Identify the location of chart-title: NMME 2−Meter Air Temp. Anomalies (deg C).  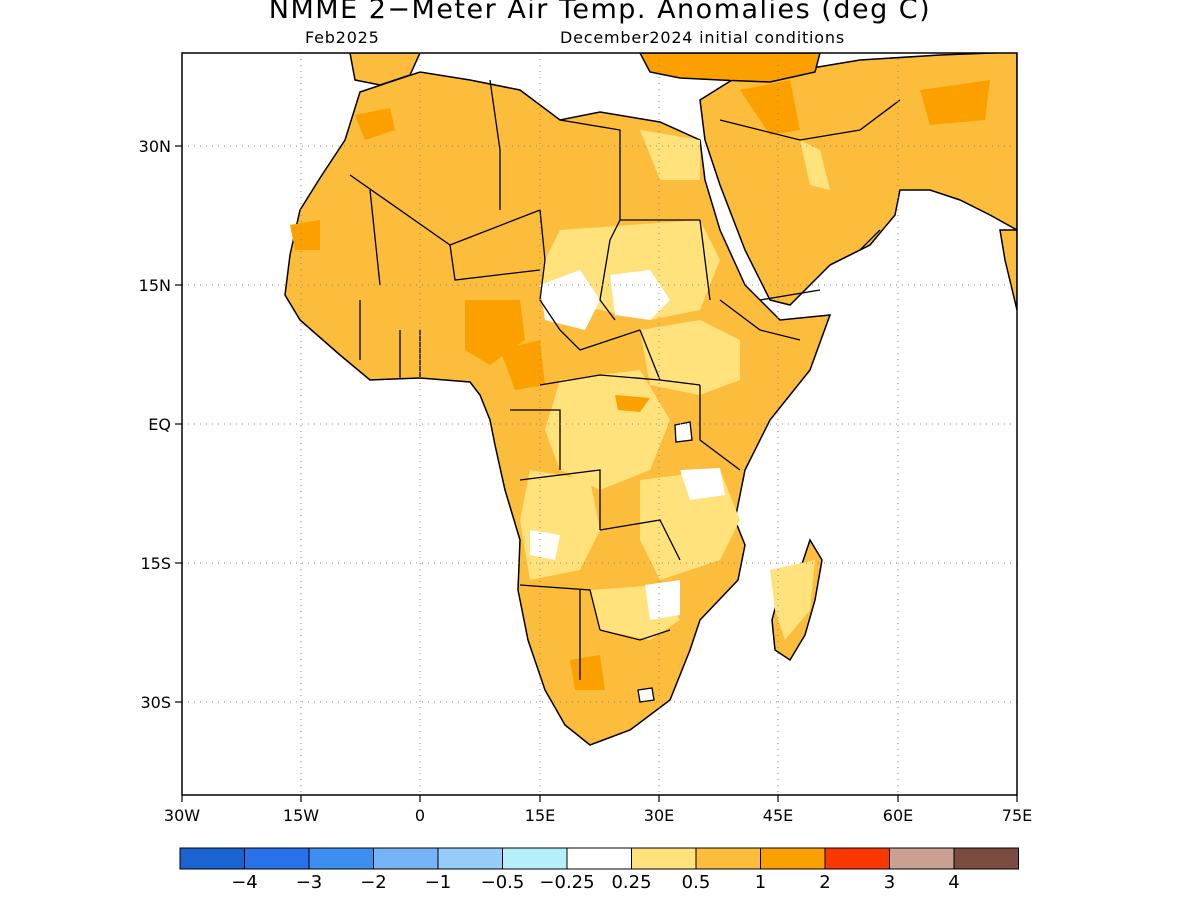
(600, 12).